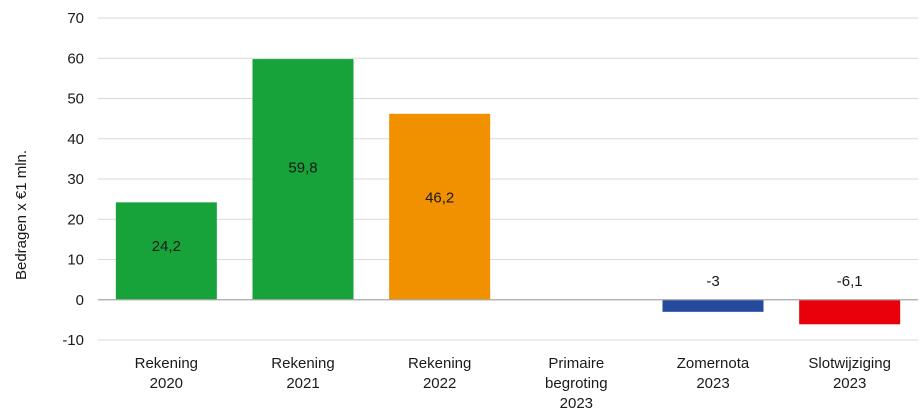 The image size is (922, 414). What do you see at coordinates (75, 179) in the screenshot?
I see `y-tick-label: 30` at bounding box center [75, 179].